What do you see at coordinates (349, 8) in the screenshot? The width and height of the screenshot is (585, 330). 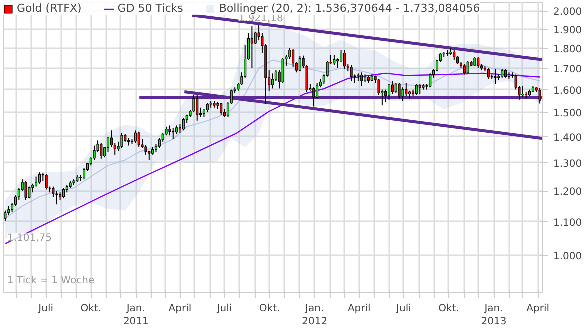 I see `legend-label: Bollinger (20, 2): 1.536,370644 - 1.733,084056` at bounding box center [349, 8].